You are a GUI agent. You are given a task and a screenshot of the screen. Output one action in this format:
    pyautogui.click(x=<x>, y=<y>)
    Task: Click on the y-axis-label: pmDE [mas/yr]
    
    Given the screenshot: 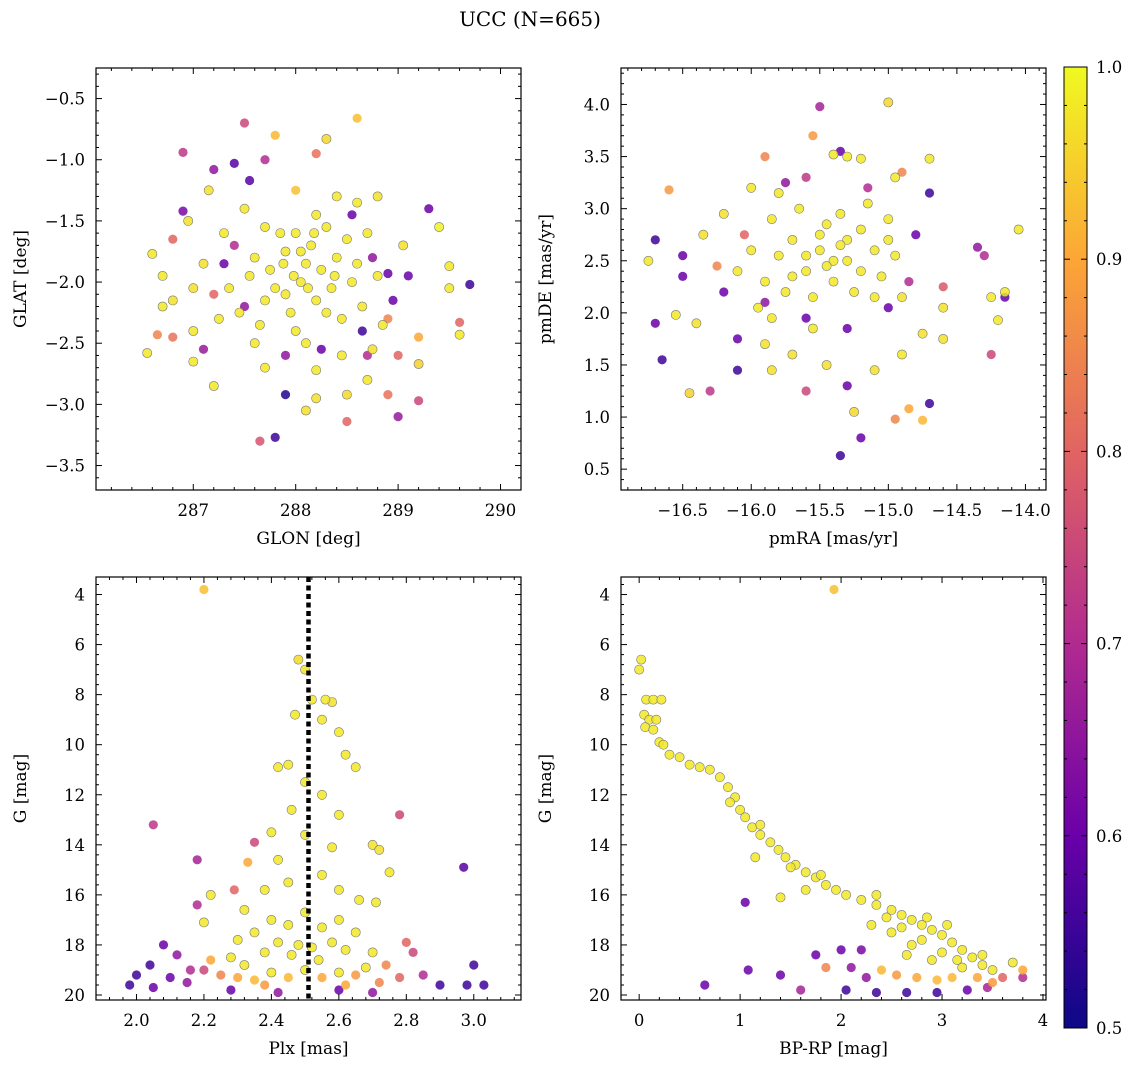 What is the action you would take?
    pyautogui.click(x=546, y=279)
    